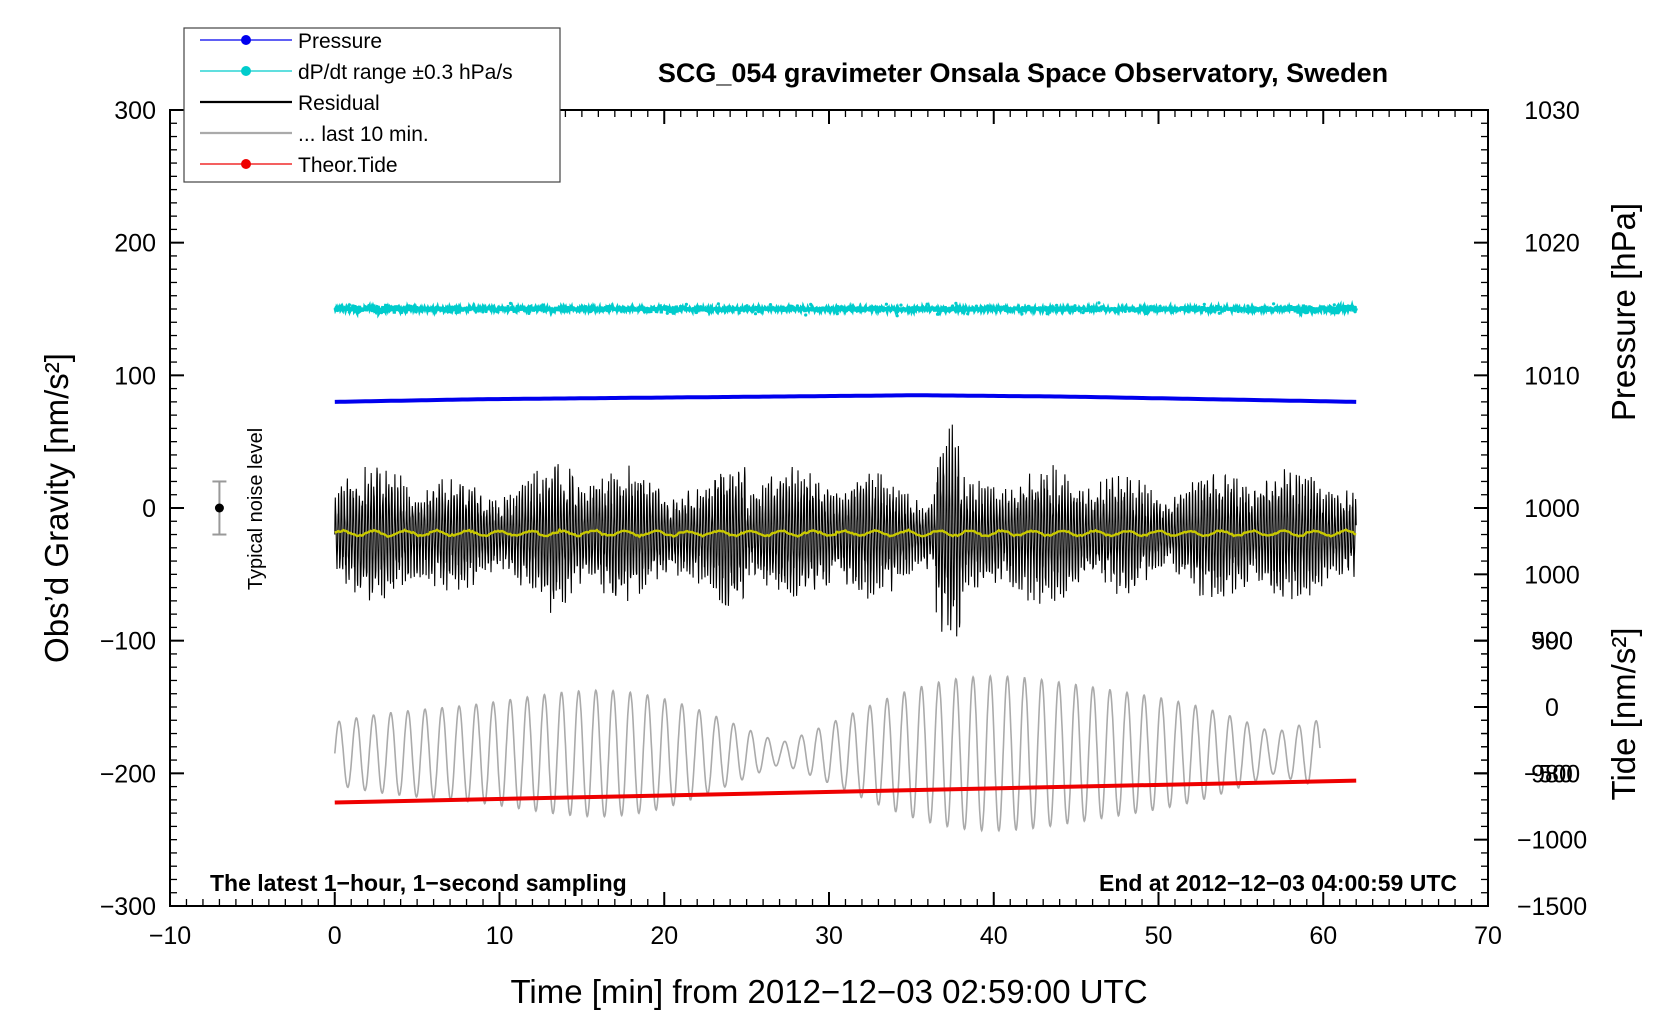 The image size is (1676, 1020). Describe the element at coordinates (829, 936) in the screenshot. I see `x-tick-label: 30` at that location.